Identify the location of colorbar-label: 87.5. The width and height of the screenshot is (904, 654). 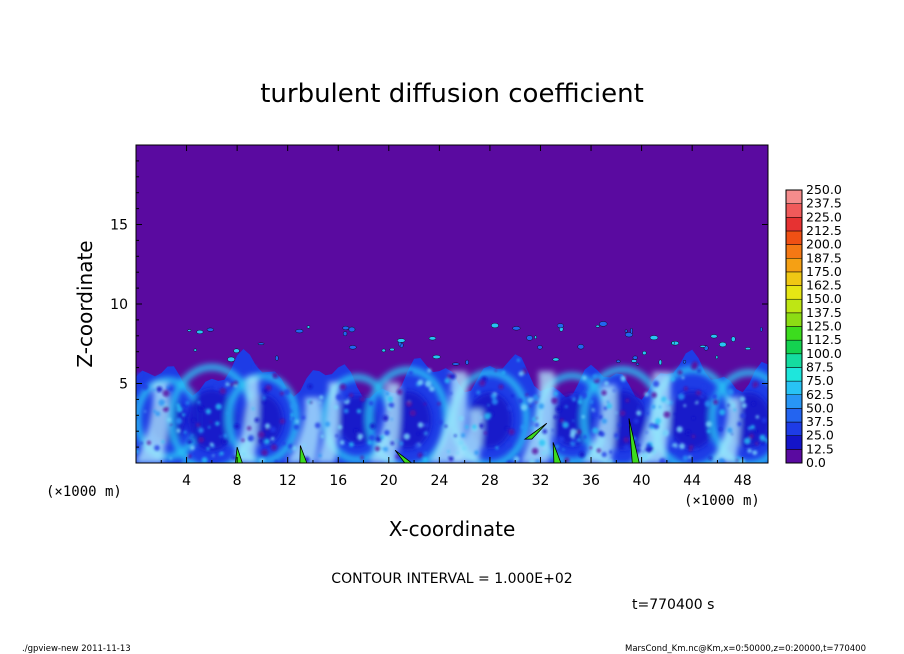
(820, 366).